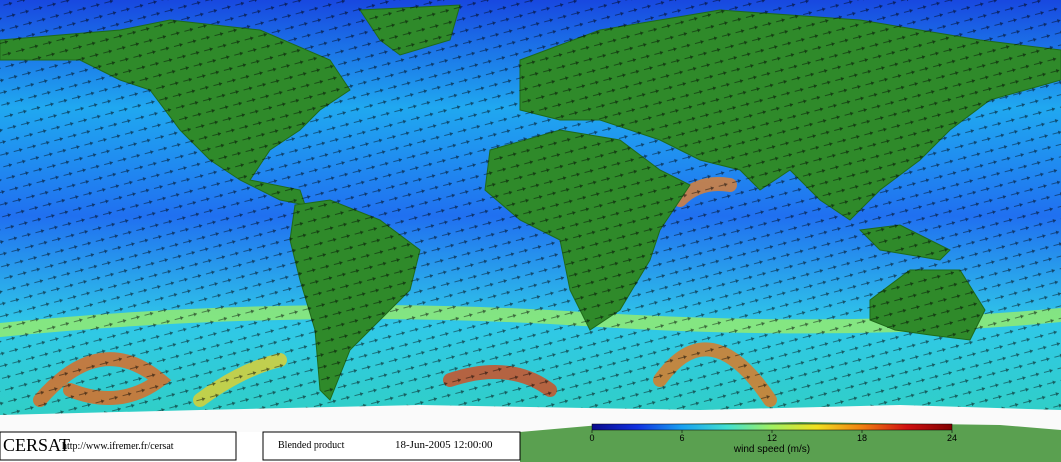  What do you see at coordinates (862, 438) in the screenshot?
I see `colorbar-tick-label: 18` at bounding box center [862, 438].